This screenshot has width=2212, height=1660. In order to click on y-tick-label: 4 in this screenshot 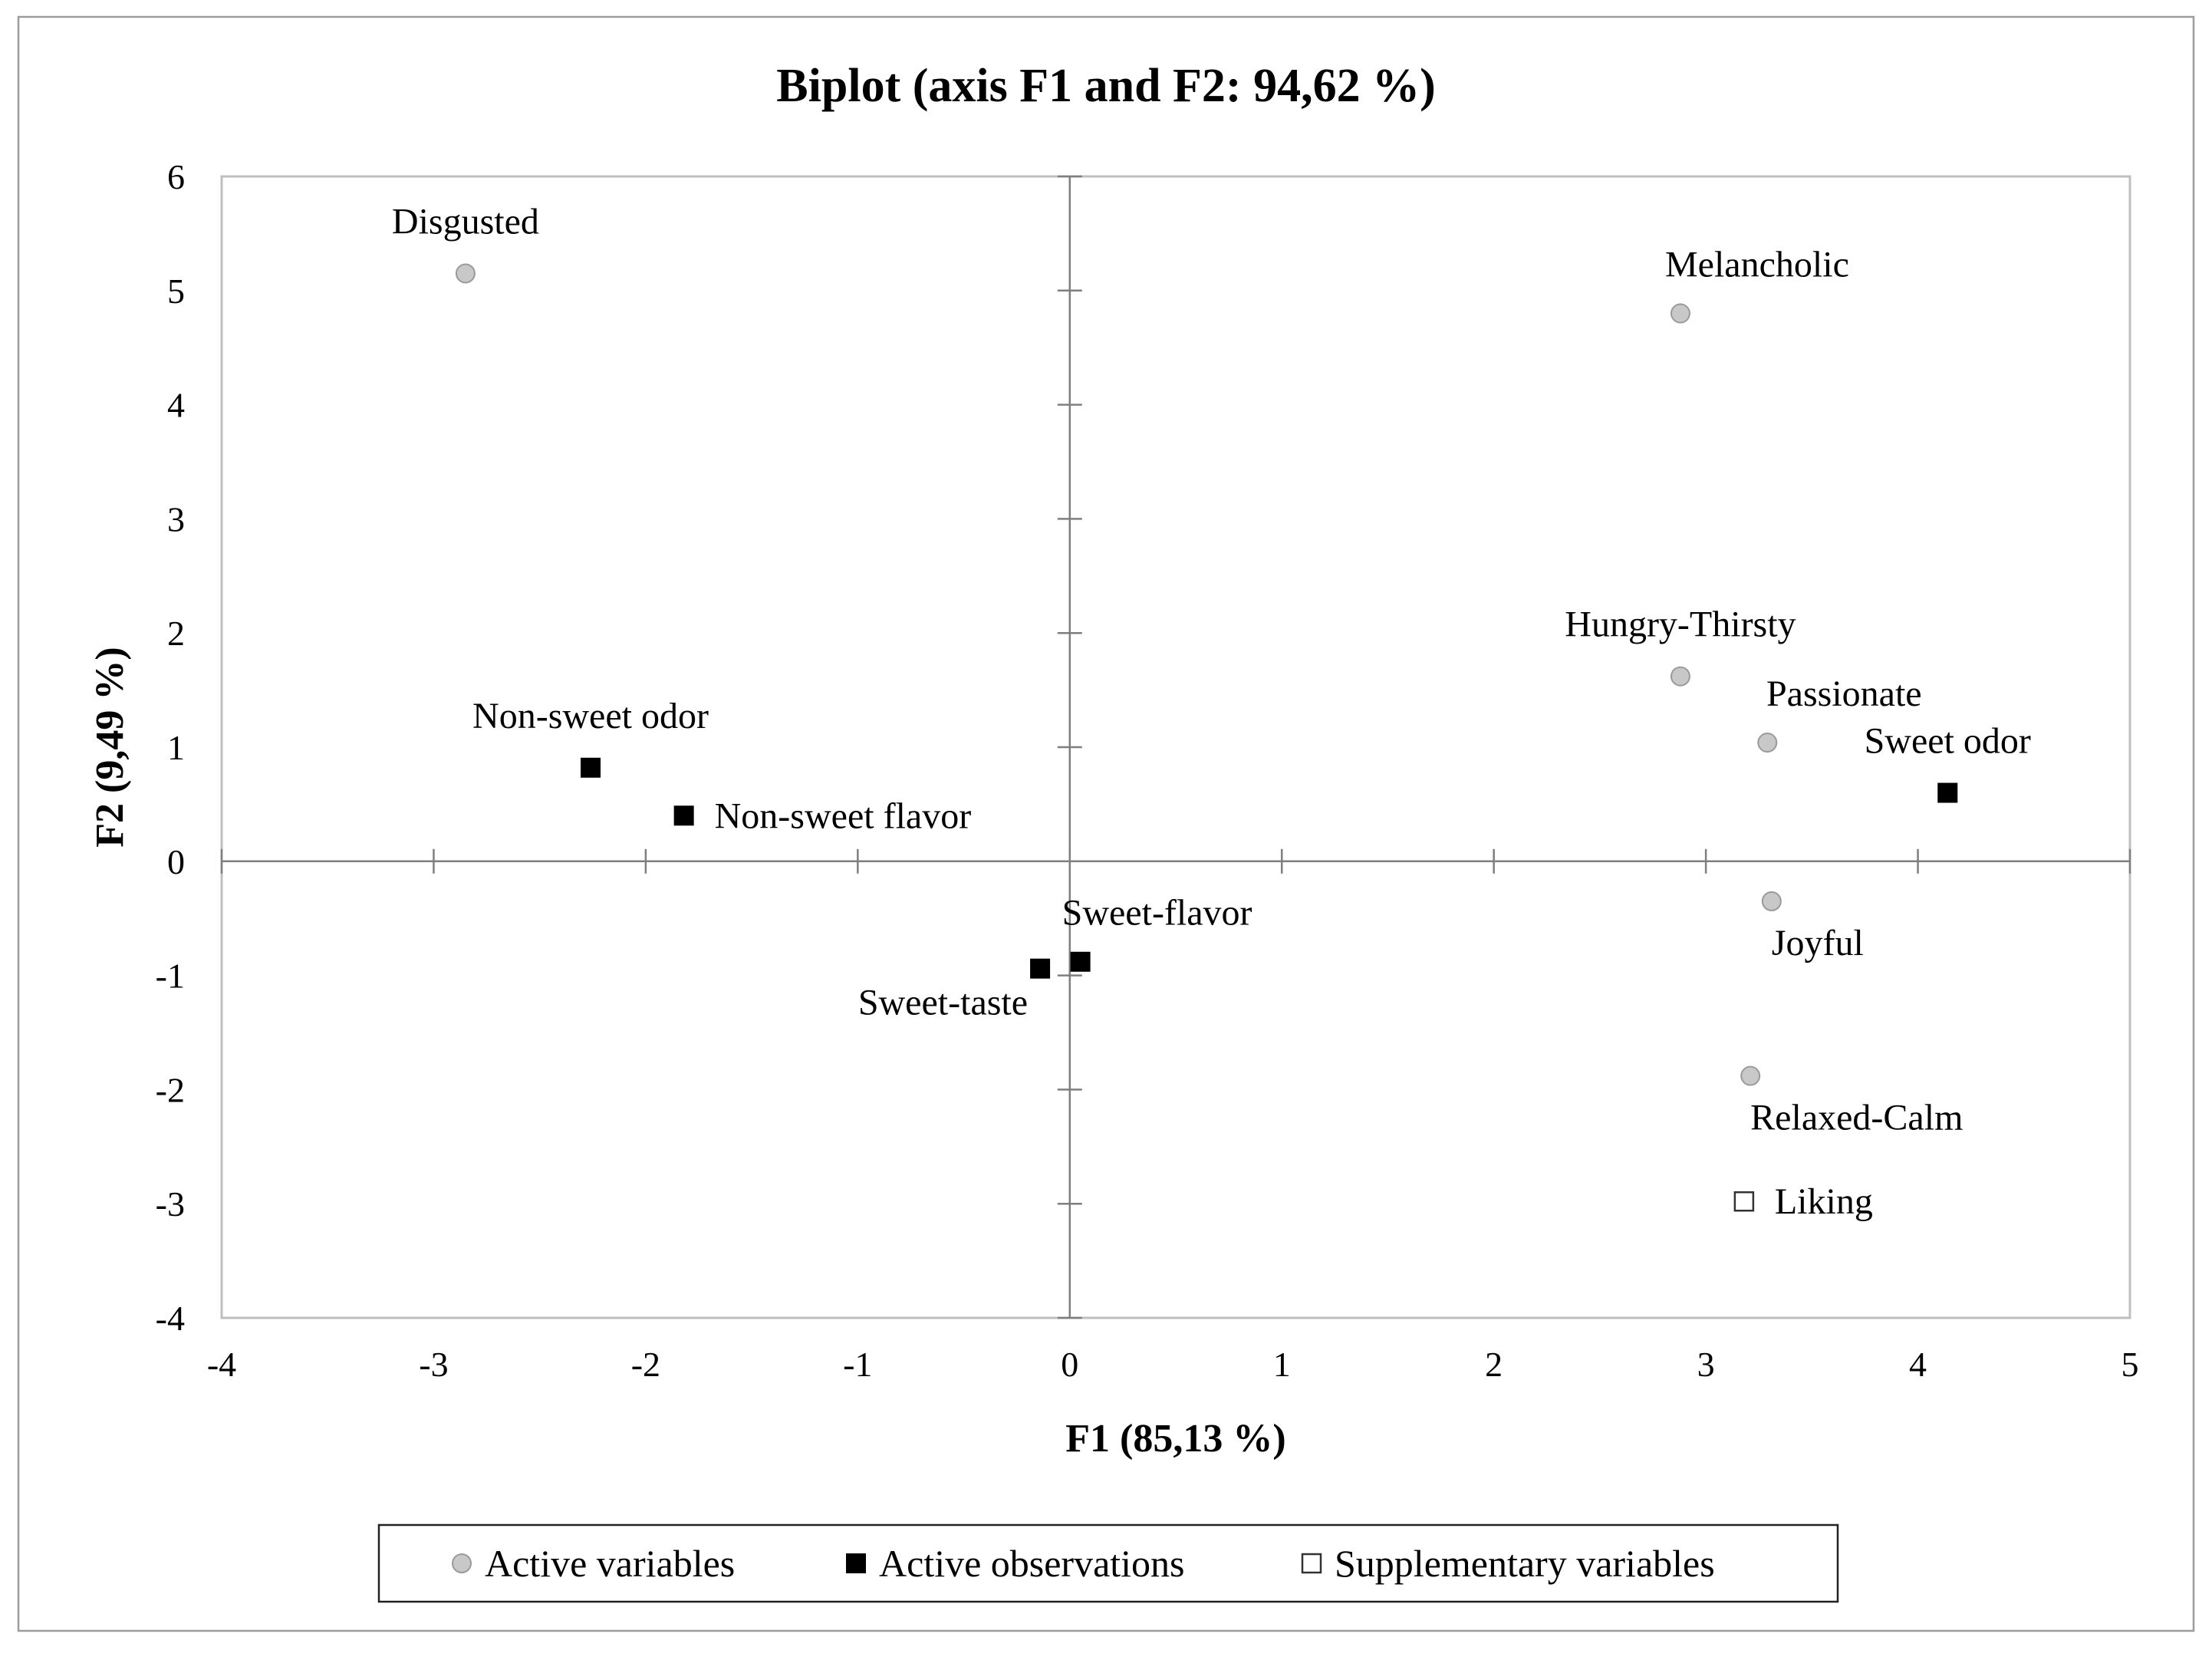, I will do `click(176, 406)`.